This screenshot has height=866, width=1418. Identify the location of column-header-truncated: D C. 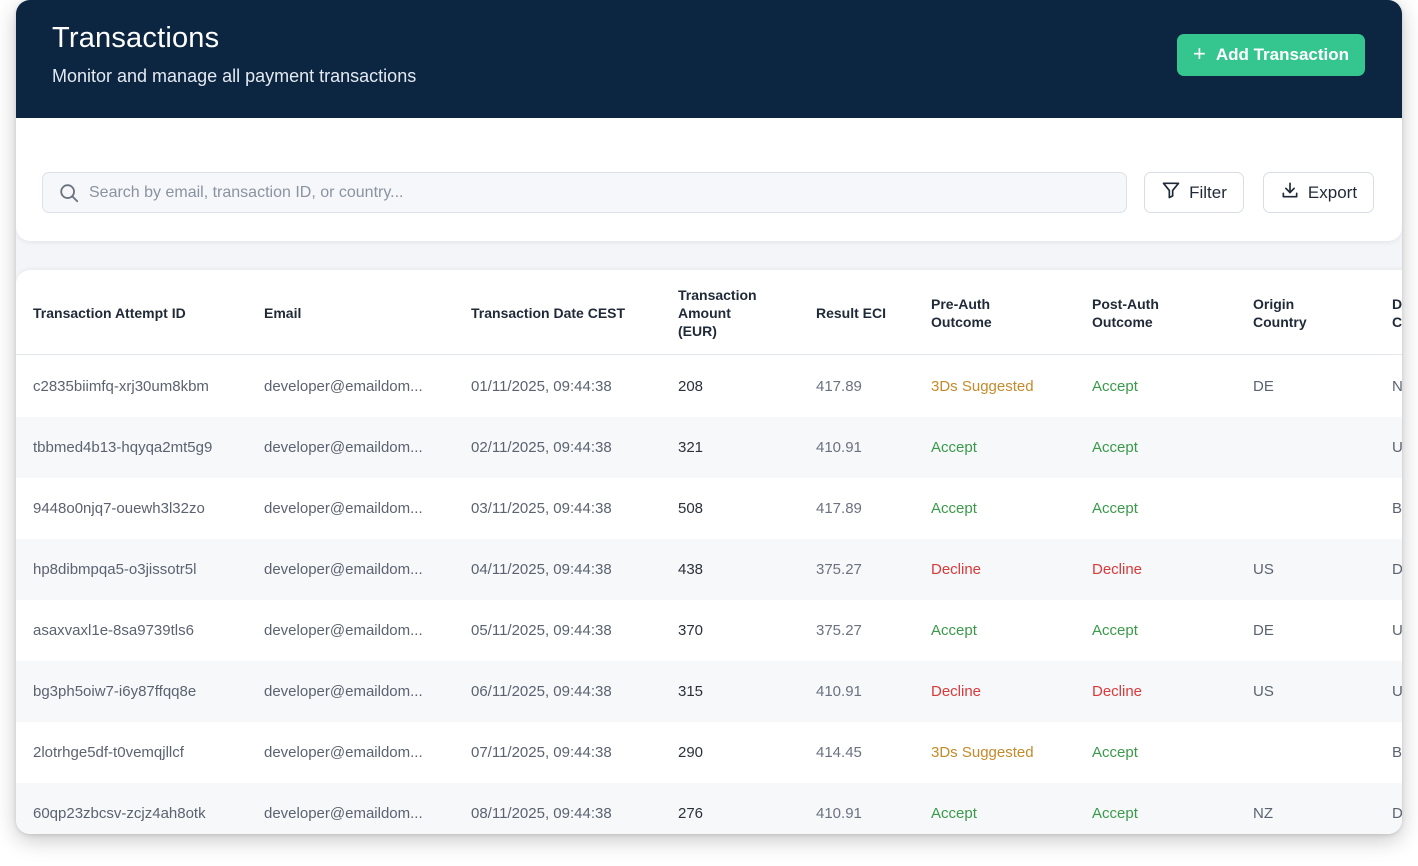
(1397, 312).